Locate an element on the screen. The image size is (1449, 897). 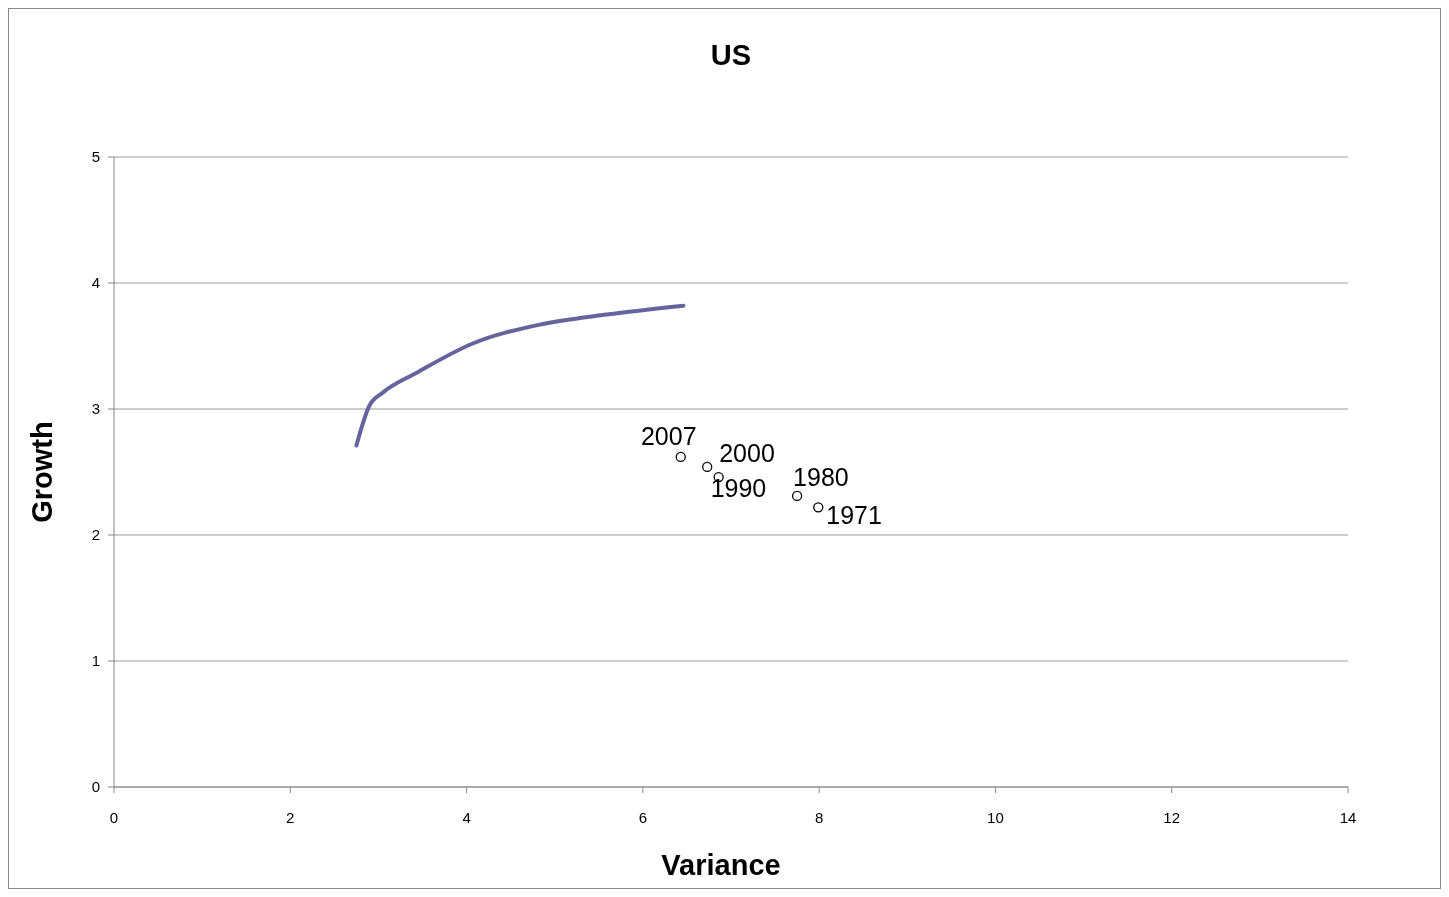
x-tick-label: 8 is located at coordinates (819, 817).